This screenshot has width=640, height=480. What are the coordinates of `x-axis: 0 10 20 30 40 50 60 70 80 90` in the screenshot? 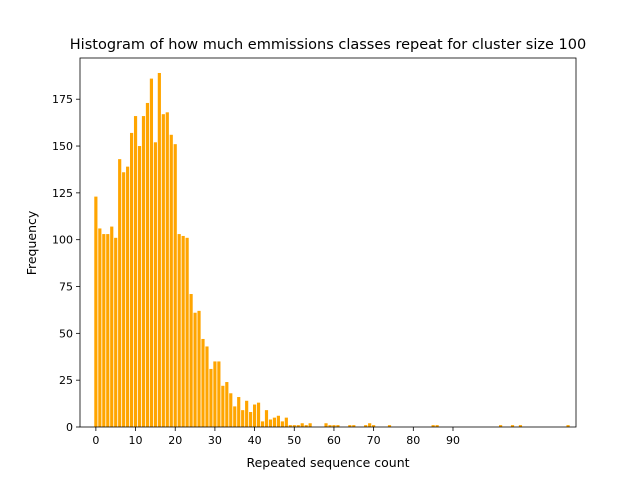 It's located at (276, 437).